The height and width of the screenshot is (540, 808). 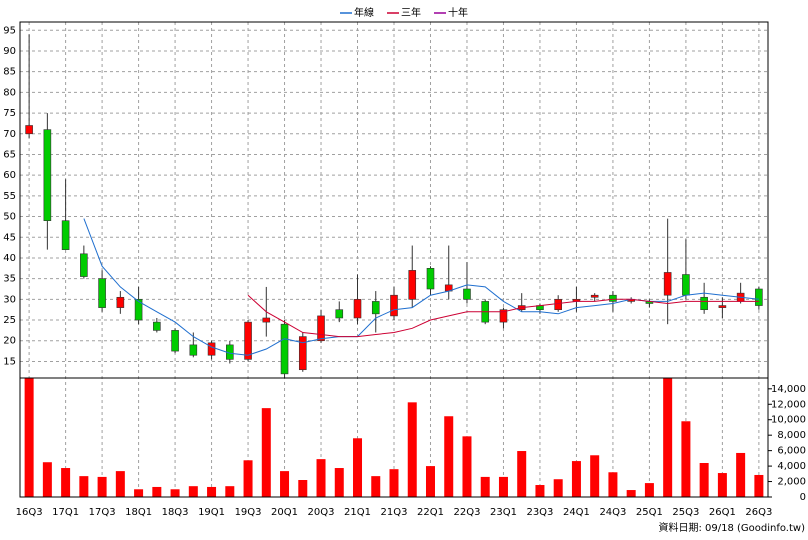 I want to click on legend-label: 三年, so click(x=411, y=12).